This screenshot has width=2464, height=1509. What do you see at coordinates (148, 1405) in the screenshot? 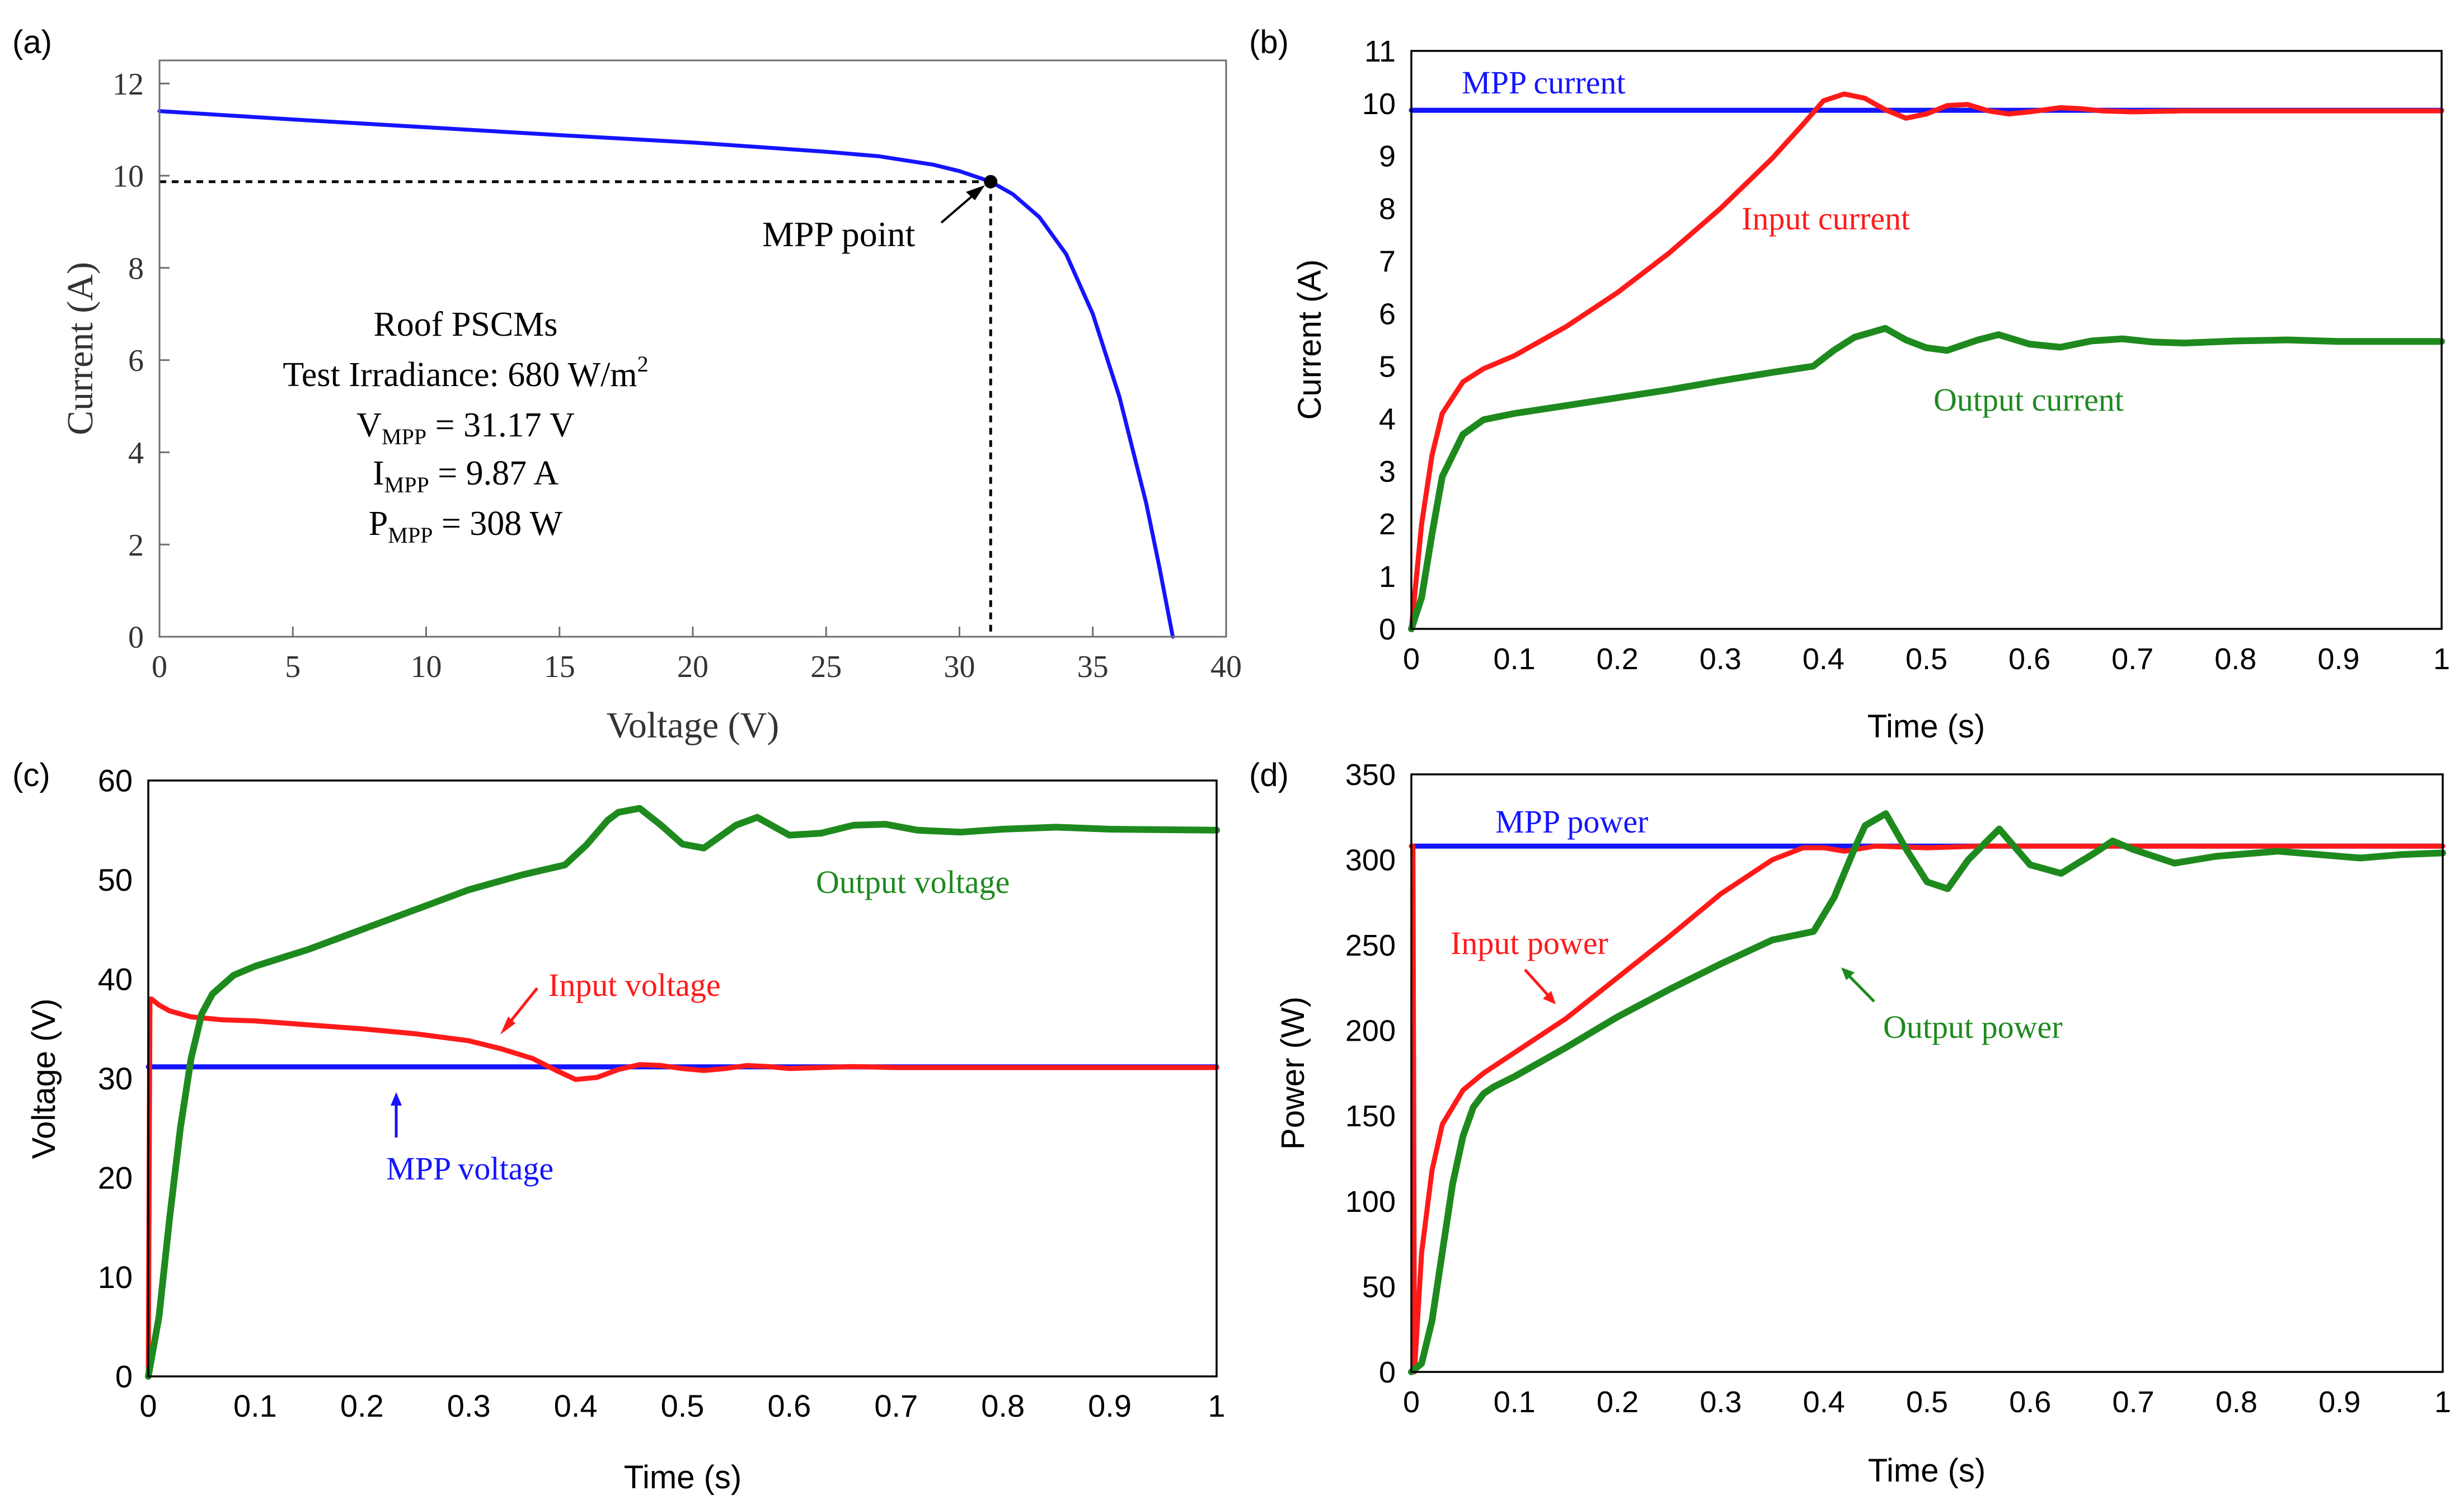
I see `panel-c-xtick-label: 0` at bounding box center [148, 1405].